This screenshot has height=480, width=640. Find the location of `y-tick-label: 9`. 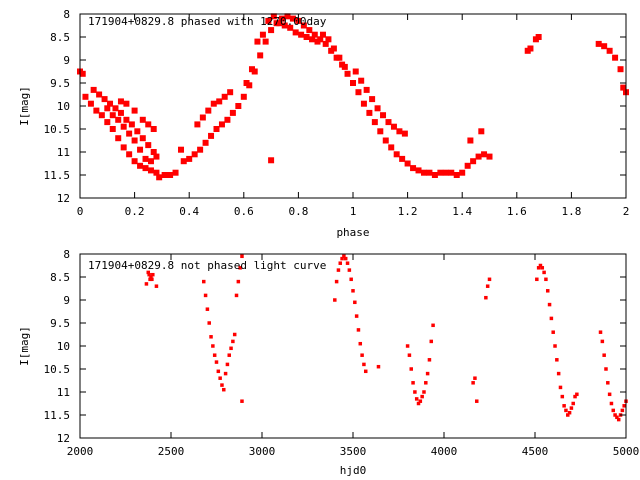

y-tick-label: 9 is located at coordinates (66, 60).